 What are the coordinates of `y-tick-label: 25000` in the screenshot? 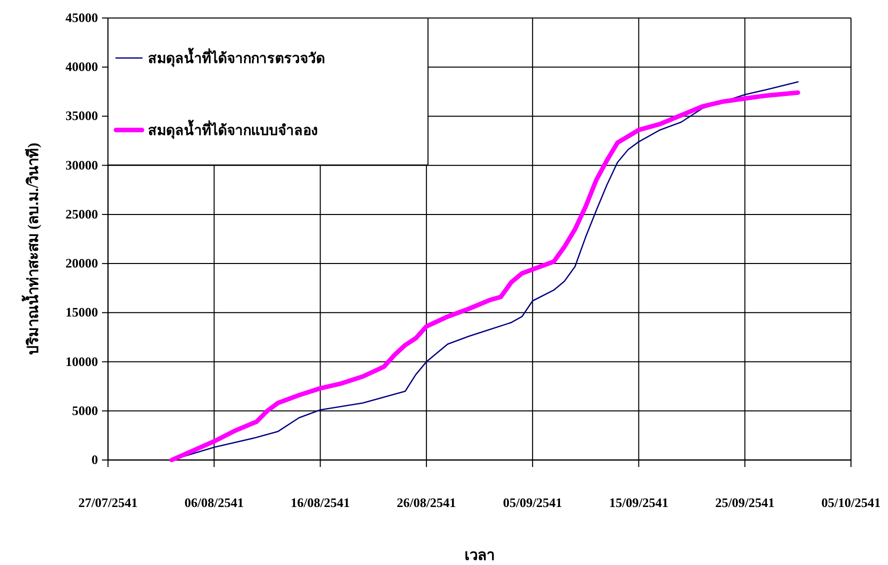 It's located at (82, 214).